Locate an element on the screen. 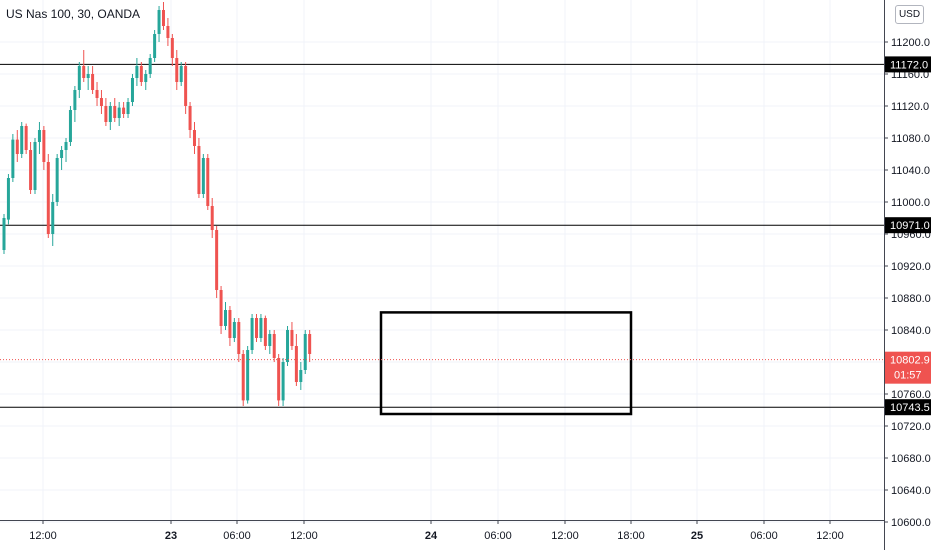  currency-badge: USD is located at coordinates (909, 14).